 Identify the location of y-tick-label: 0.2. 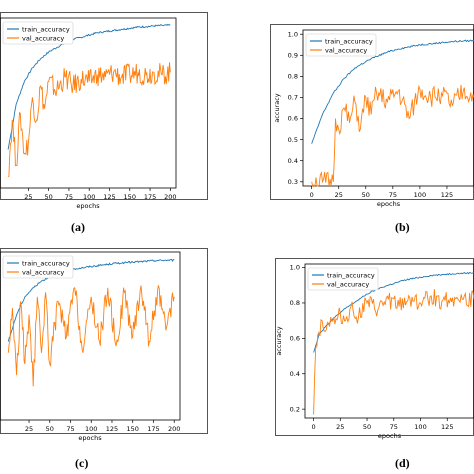
(295, 409).